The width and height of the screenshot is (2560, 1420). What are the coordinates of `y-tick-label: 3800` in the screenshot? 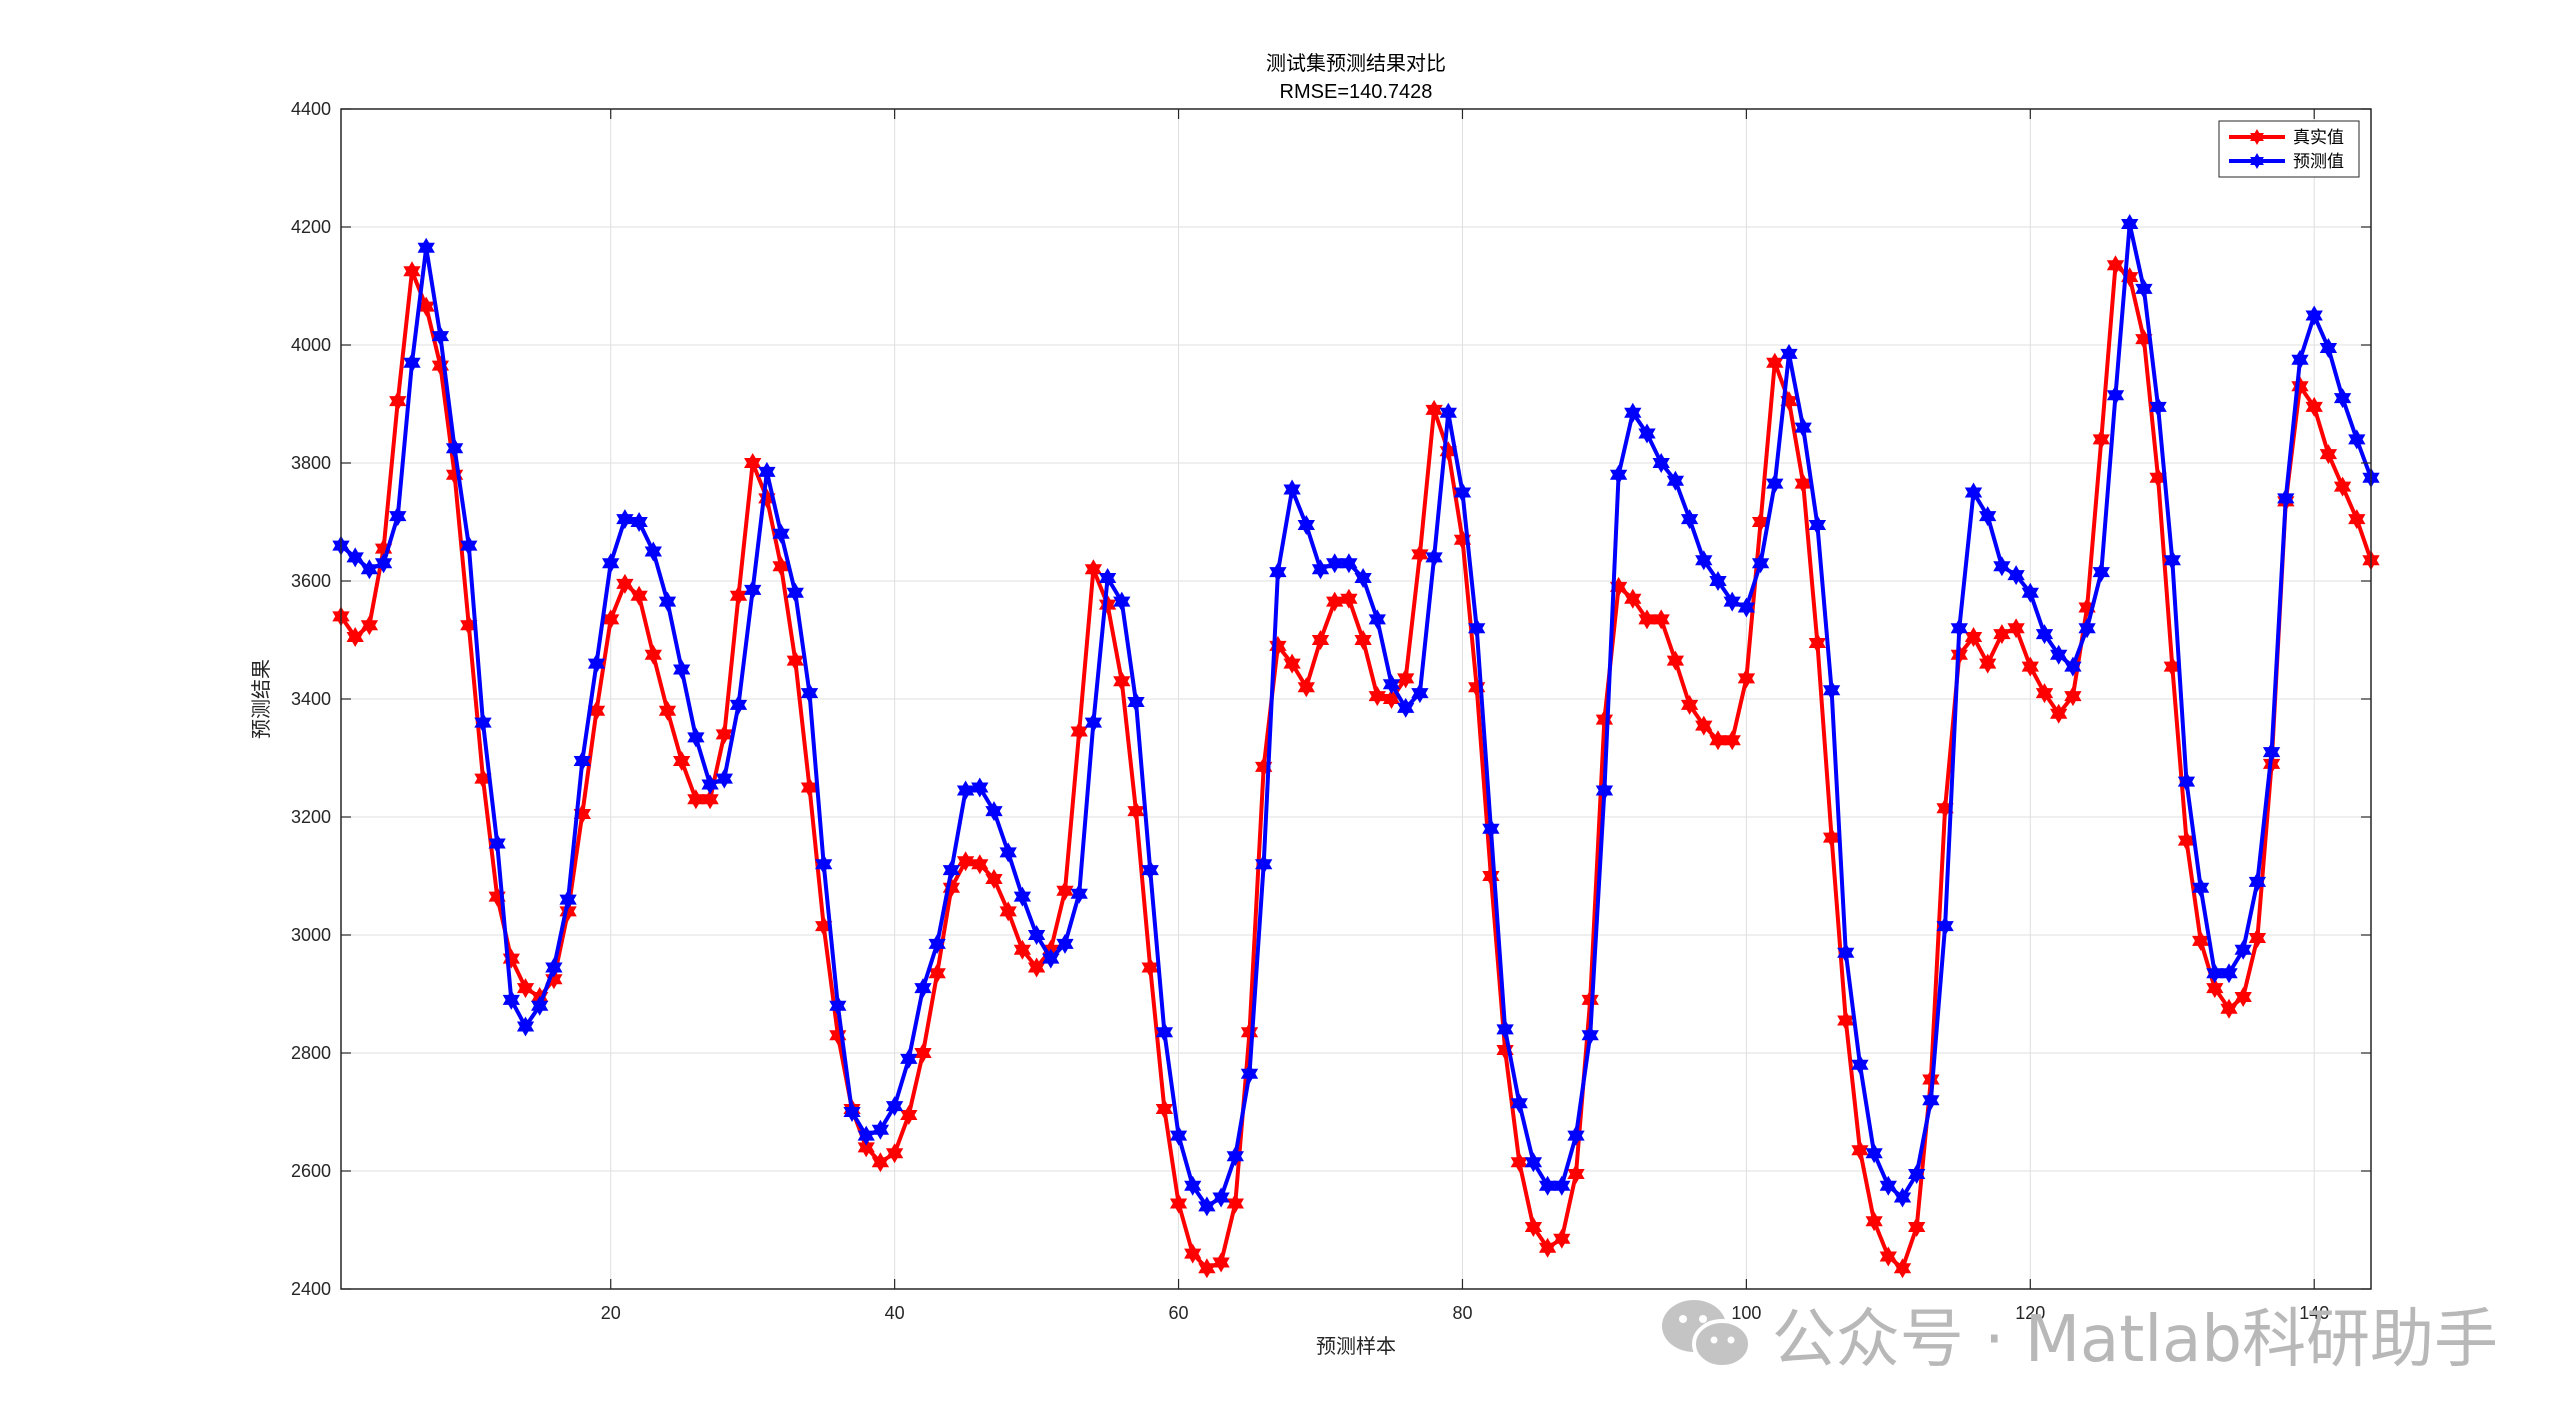 It's located at (311, 463).